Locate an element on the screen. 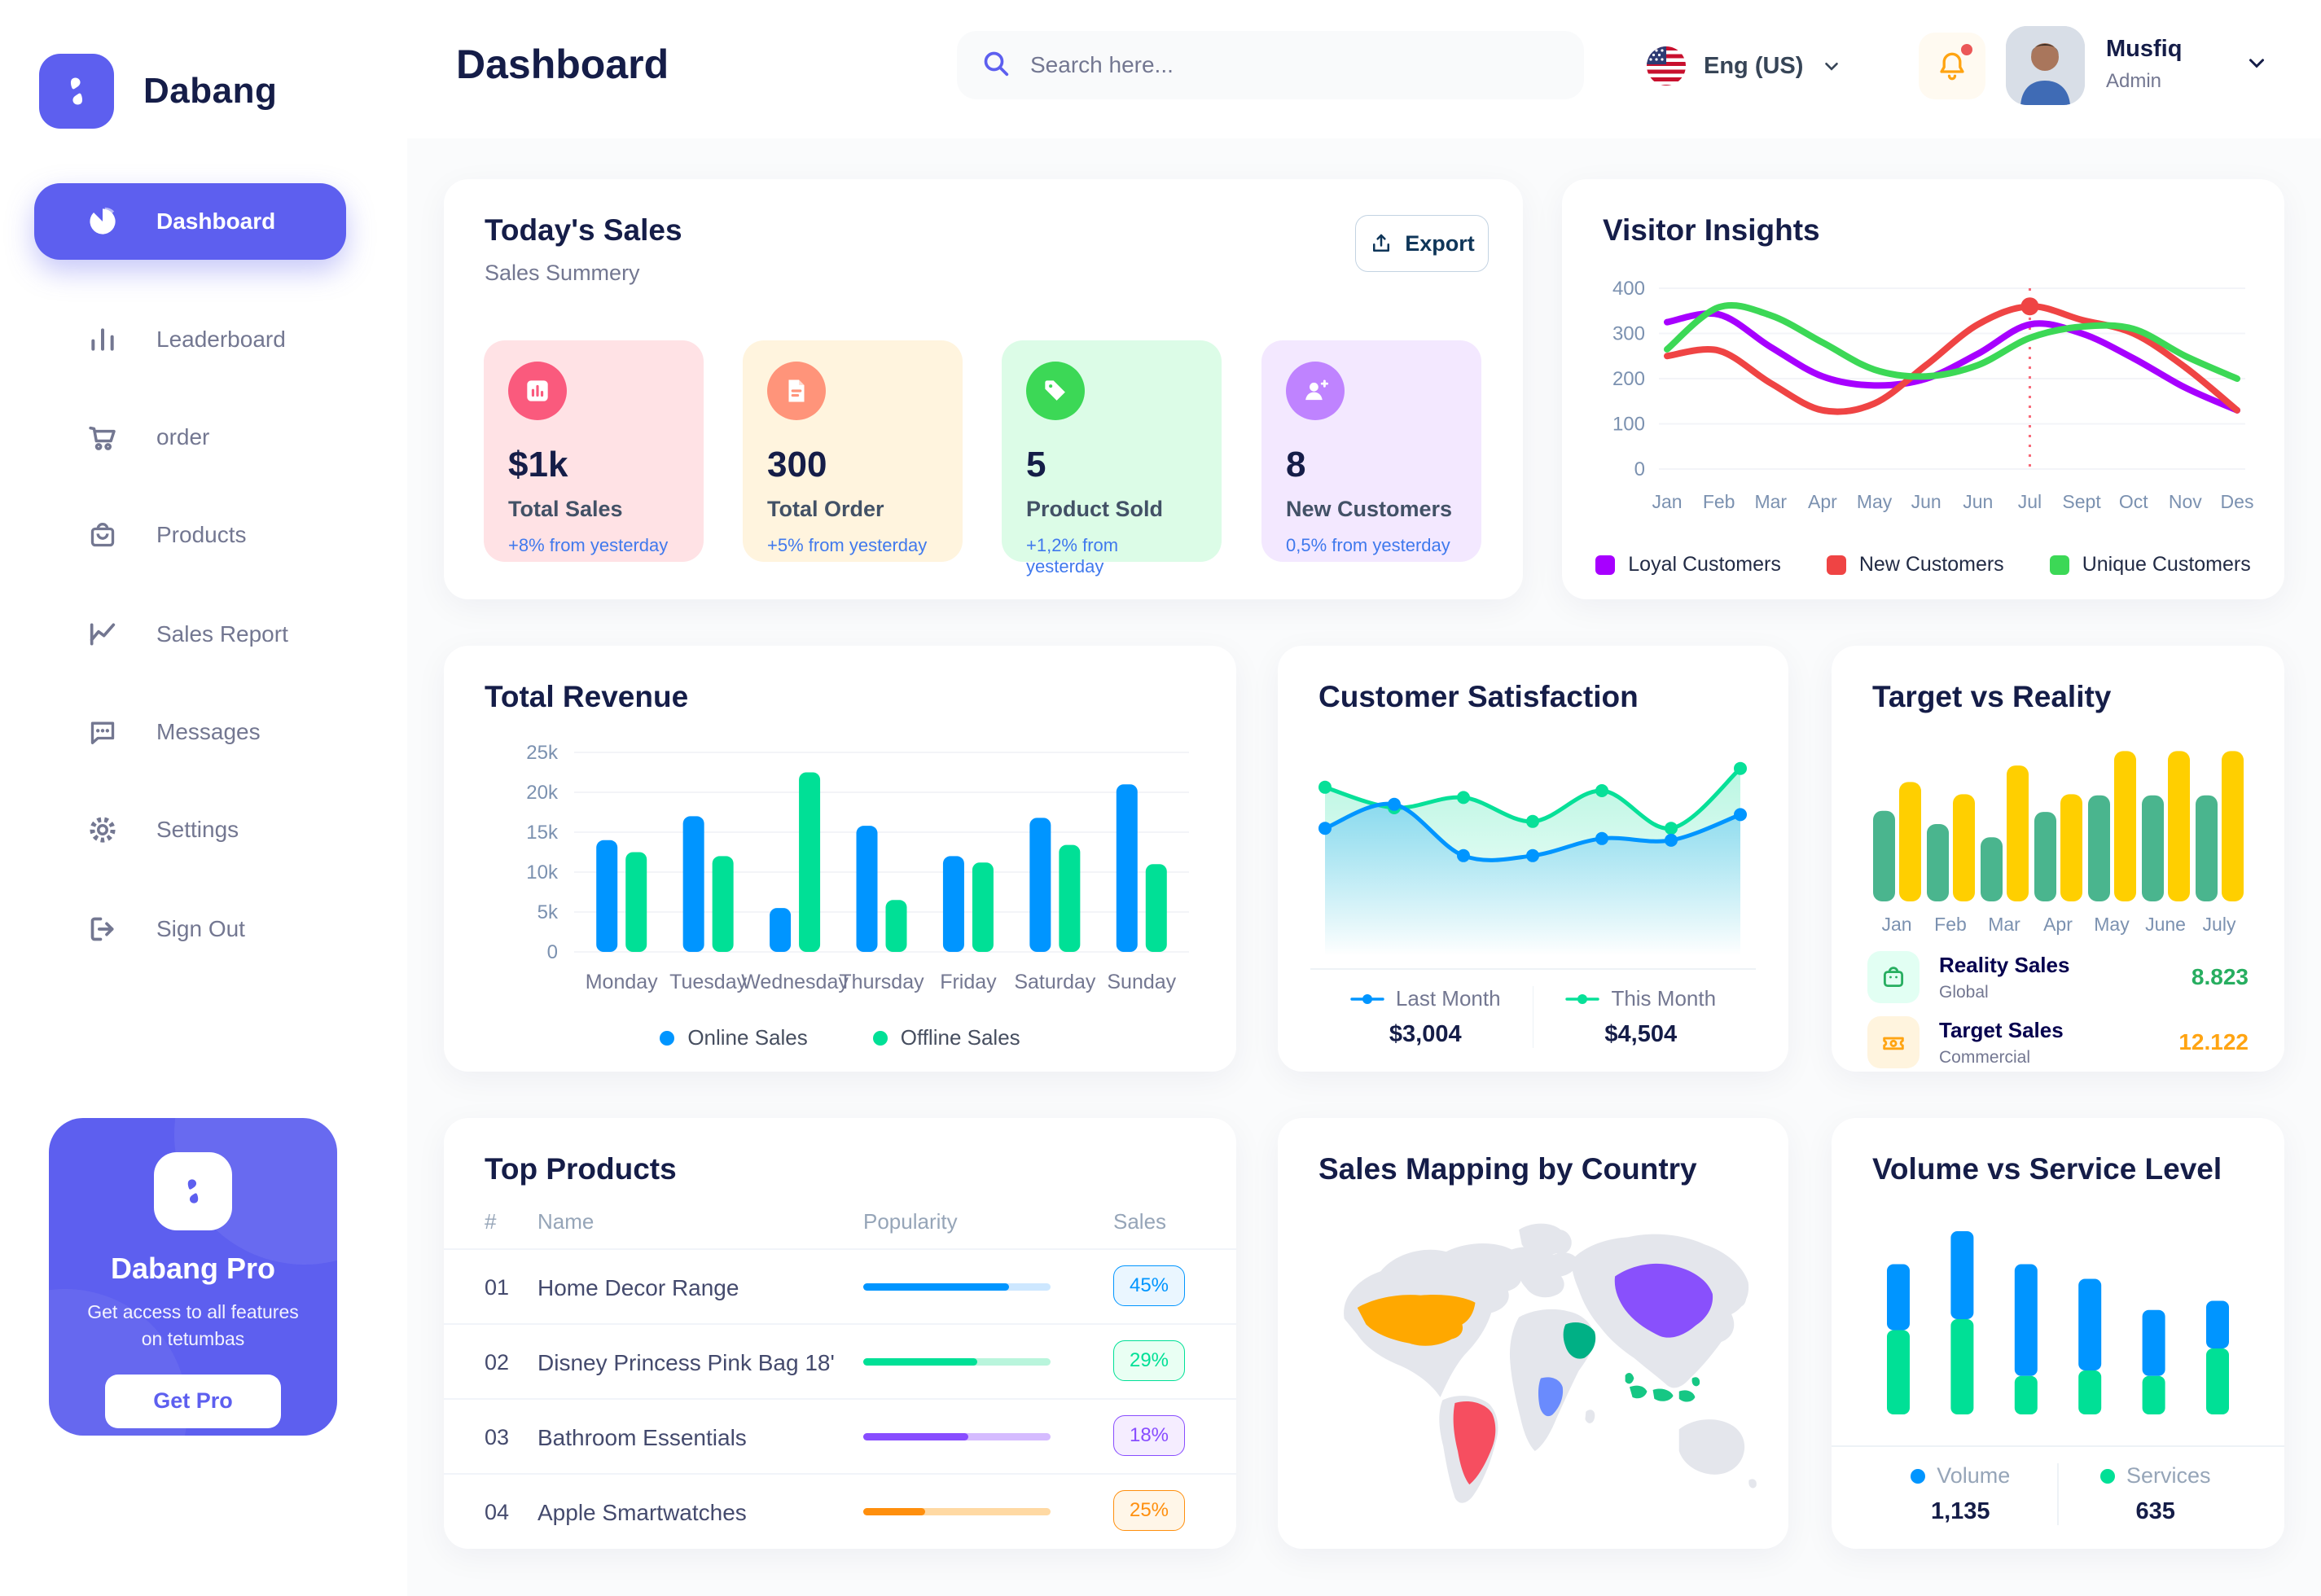 This screenshot has width=2321, height=1596. total-revenue-title: Total Revenue is located at coordinates (587, 696).